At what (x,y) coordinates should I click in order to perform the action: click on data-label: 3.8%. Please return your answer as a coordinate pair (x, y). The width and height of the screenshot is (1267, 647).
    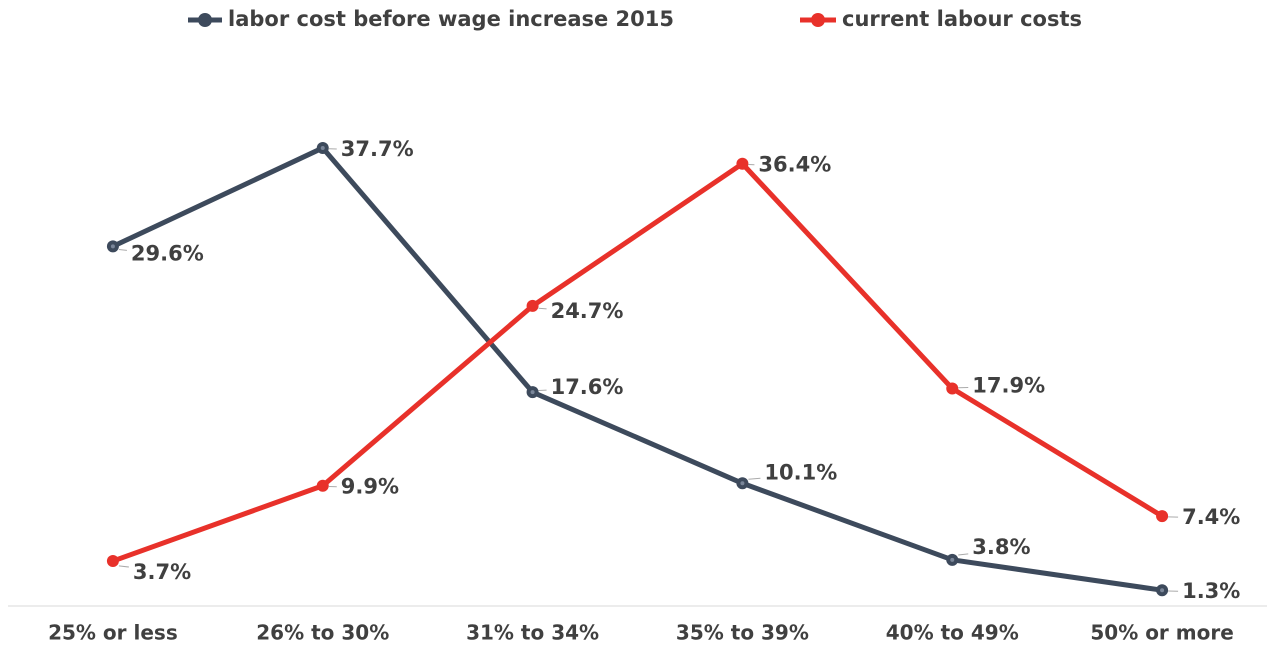
    Looking at the image, I should click on (1001, 547).